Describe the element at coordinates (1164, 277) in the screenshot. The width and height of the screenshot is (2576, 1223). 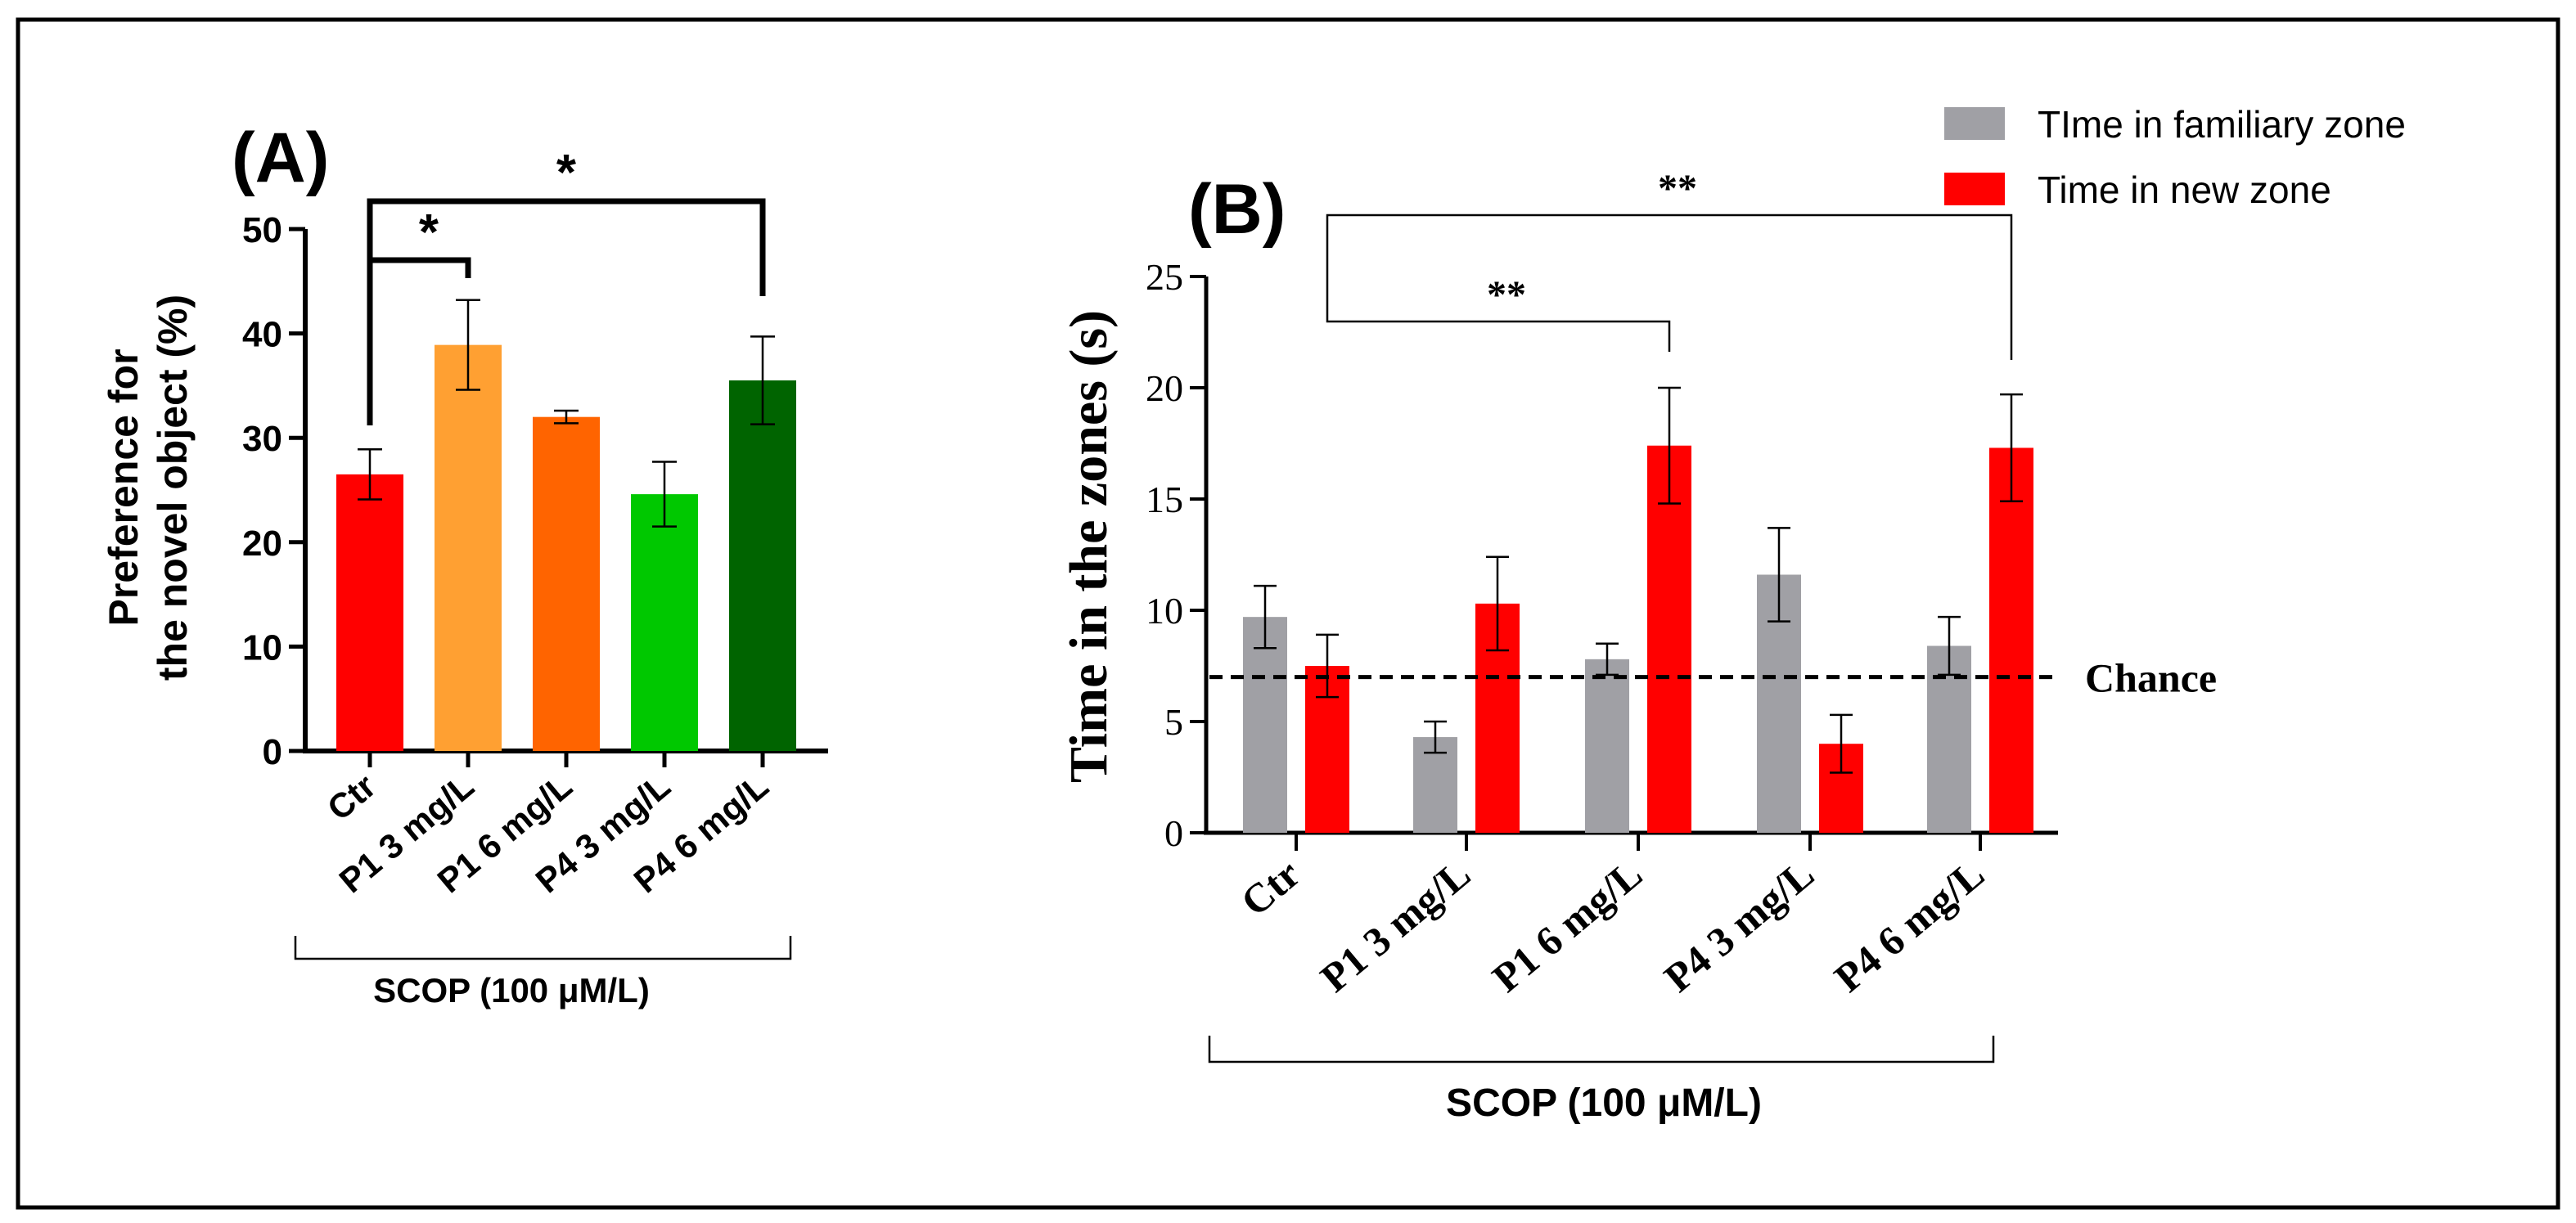
I see `panel-b-y-tick-label: 25` at that location.